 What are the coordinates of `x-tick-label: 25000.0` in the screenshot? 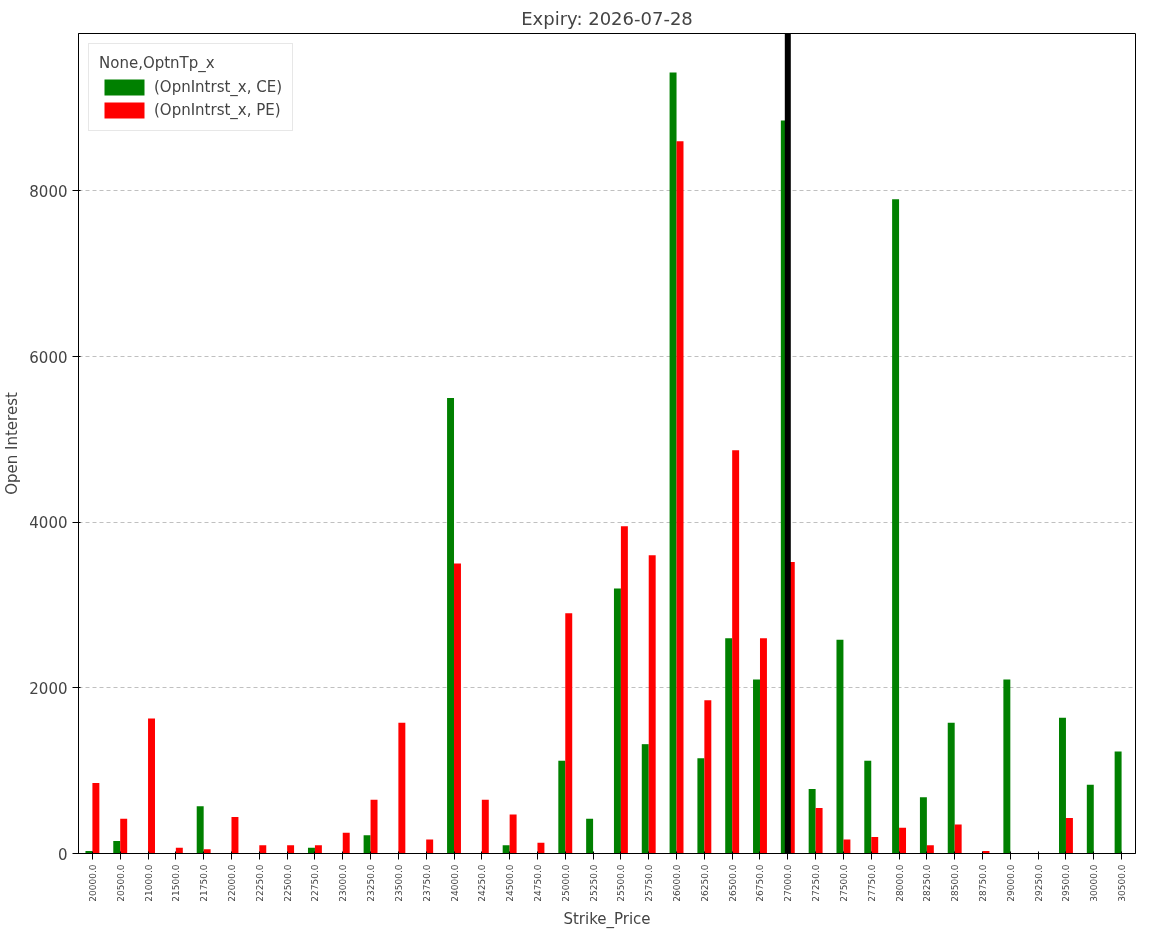 It's located at (565, 883).